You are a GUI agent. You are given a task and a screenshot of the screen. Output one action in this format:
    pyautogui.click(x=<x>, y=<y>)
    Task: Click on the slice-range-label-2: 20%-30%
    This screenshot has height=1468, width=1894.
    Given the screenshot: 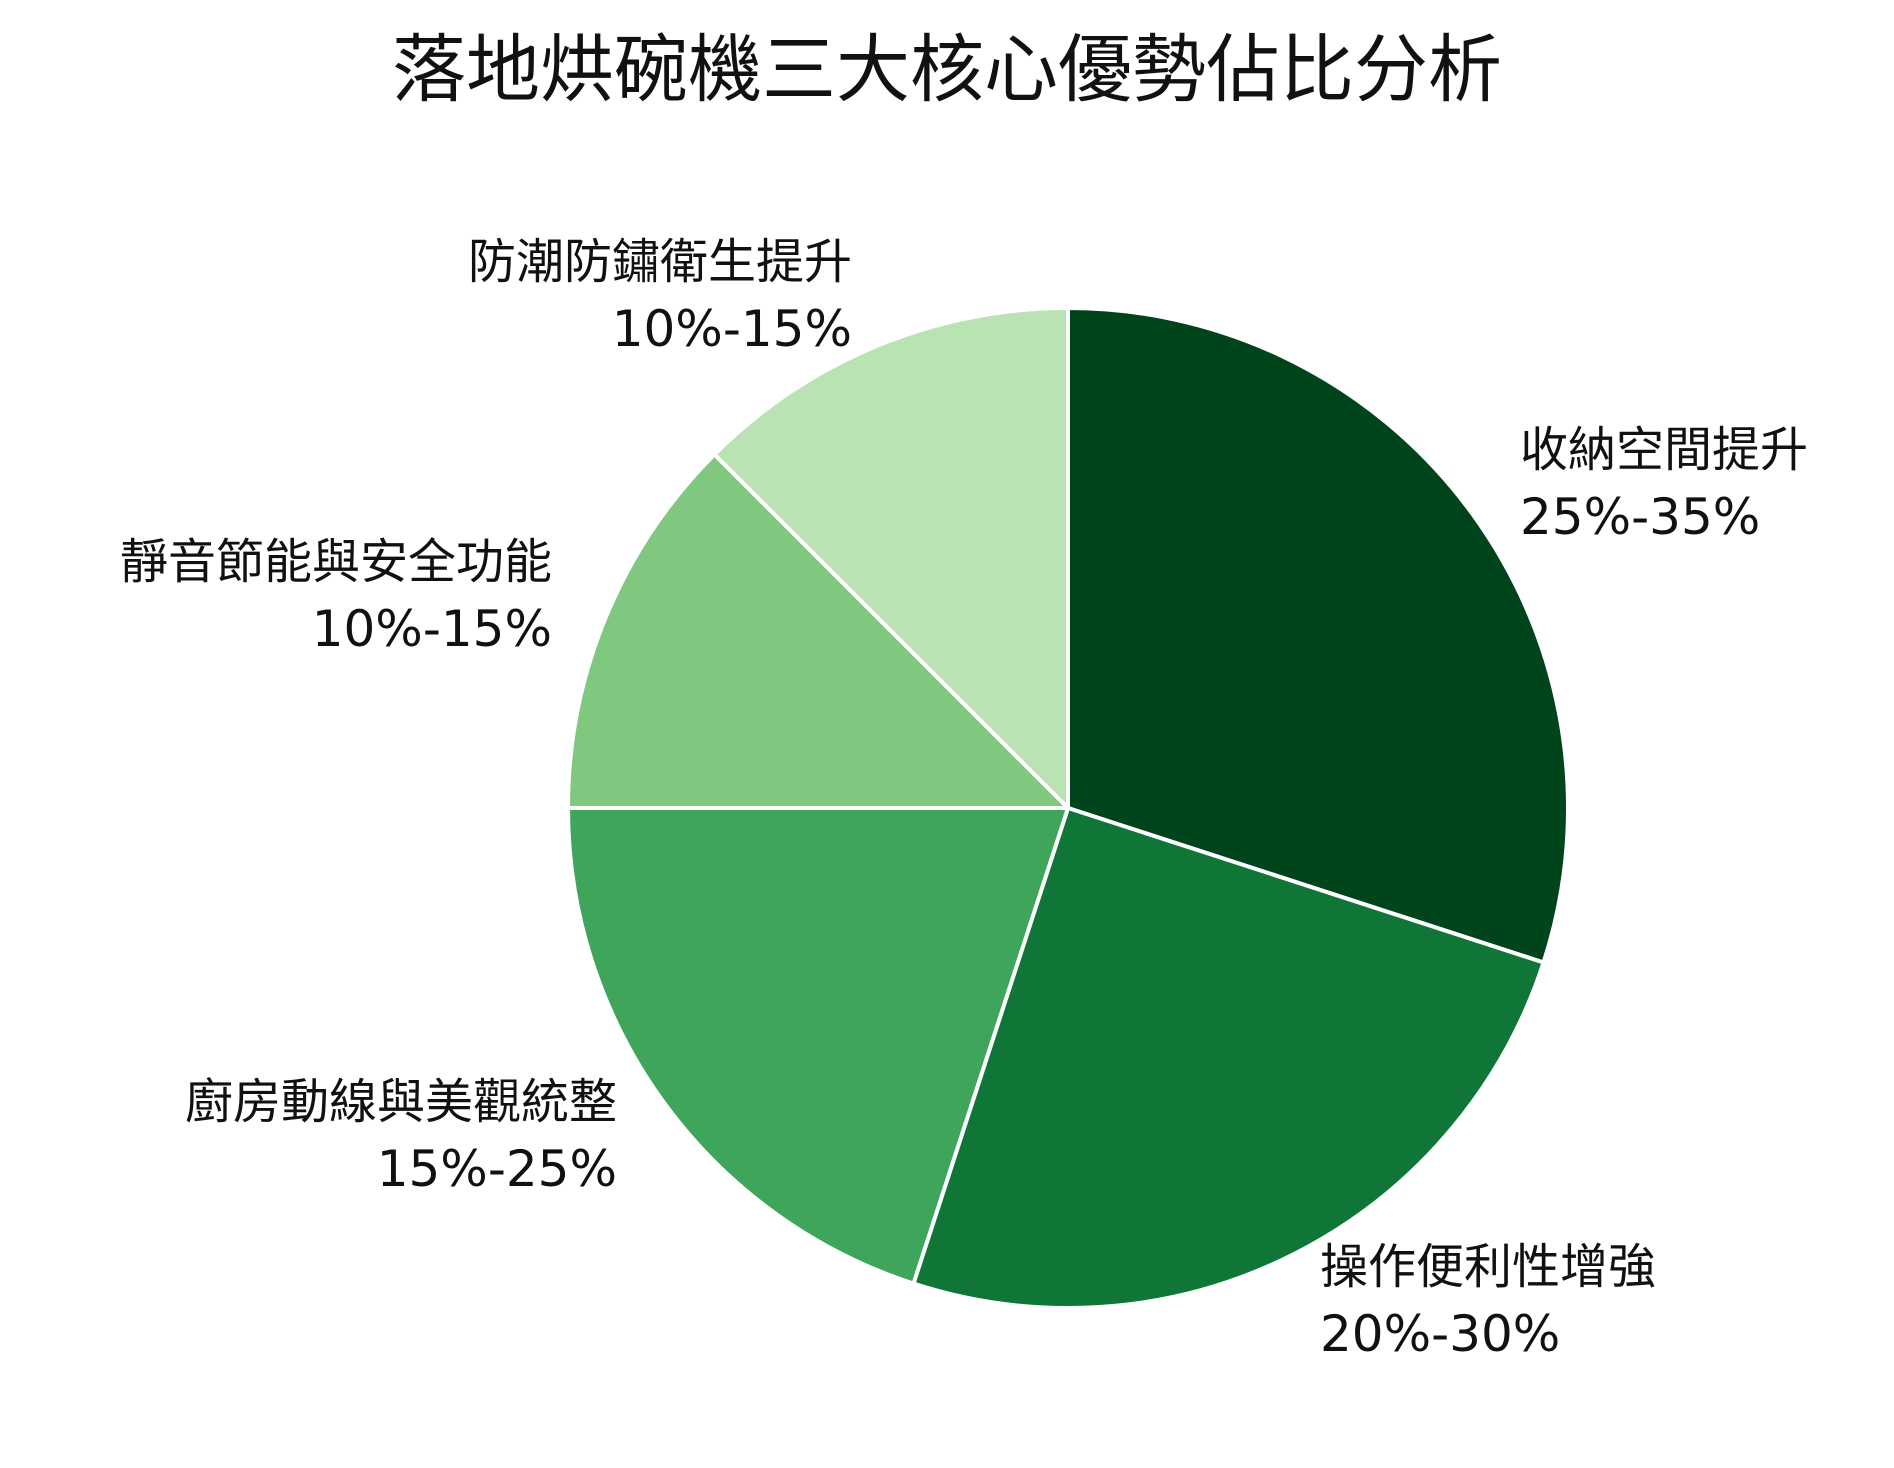 What is the action you would take?
    pyautogui.click(x=1440, y=1334)
    